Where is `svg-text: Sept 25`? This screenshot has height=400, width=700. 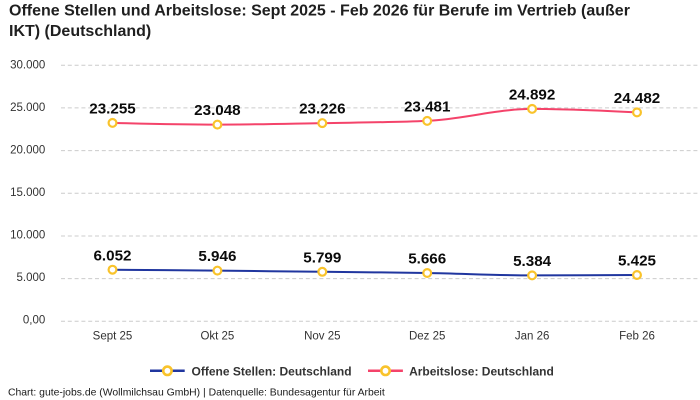 svg-text: Sept 25 is located at coordinates (113, 337).